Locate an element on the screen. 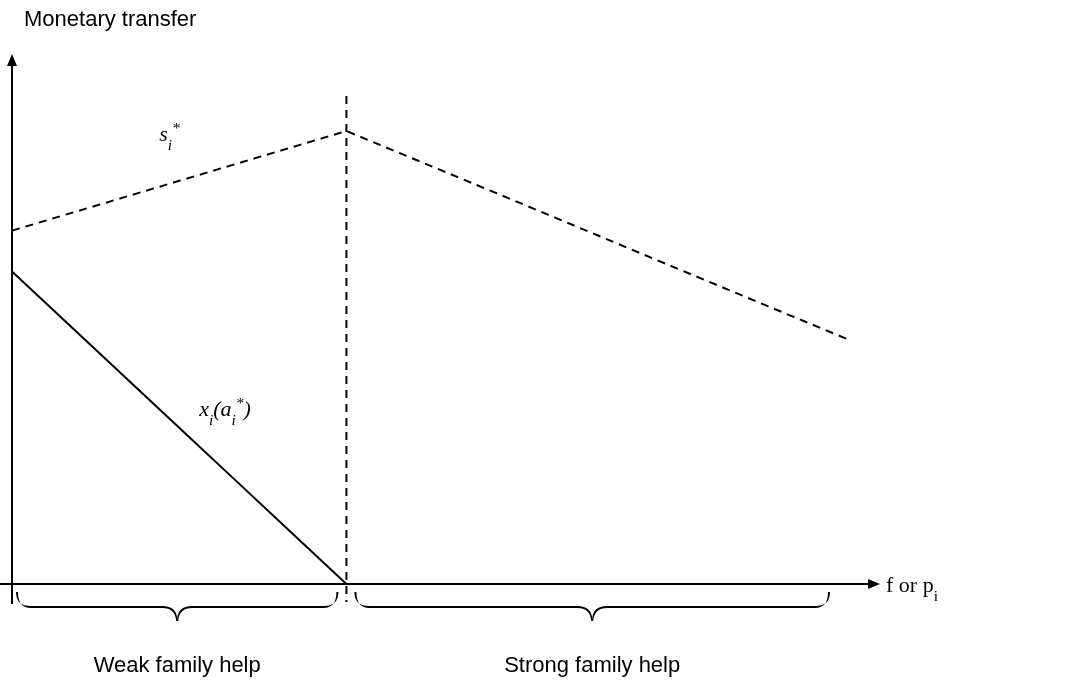 This screenshot has width=1086, height=695. text: Strong family help is located at coordinates (592, 664).